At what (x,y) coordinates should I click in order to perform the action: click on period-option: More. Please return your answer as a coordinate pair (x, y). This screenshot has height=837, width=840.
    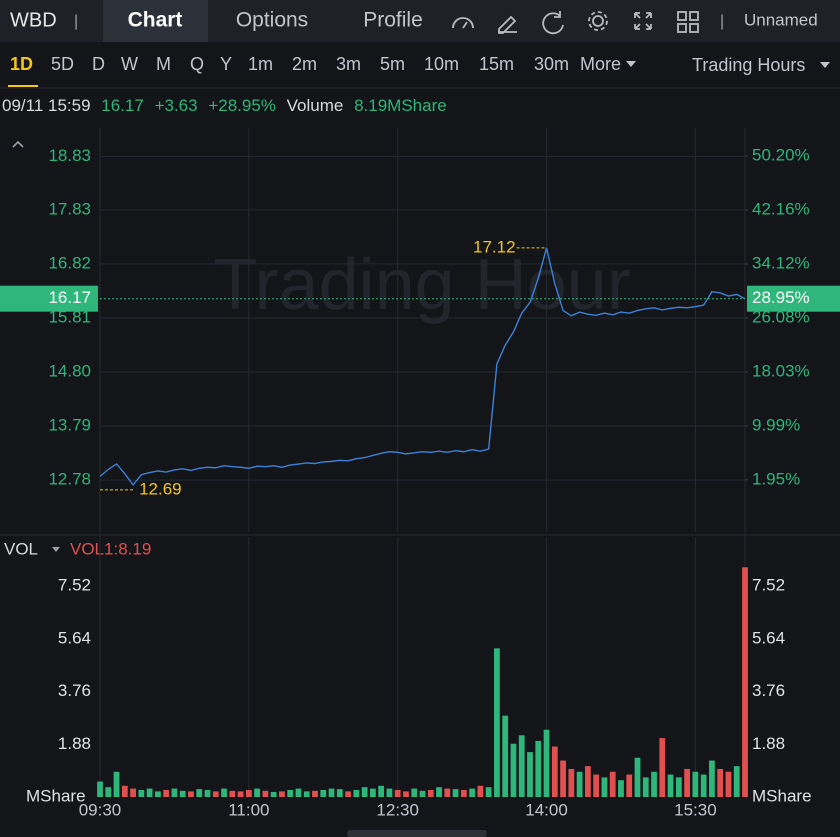
    Looking at the image, I should click on (600, 64).